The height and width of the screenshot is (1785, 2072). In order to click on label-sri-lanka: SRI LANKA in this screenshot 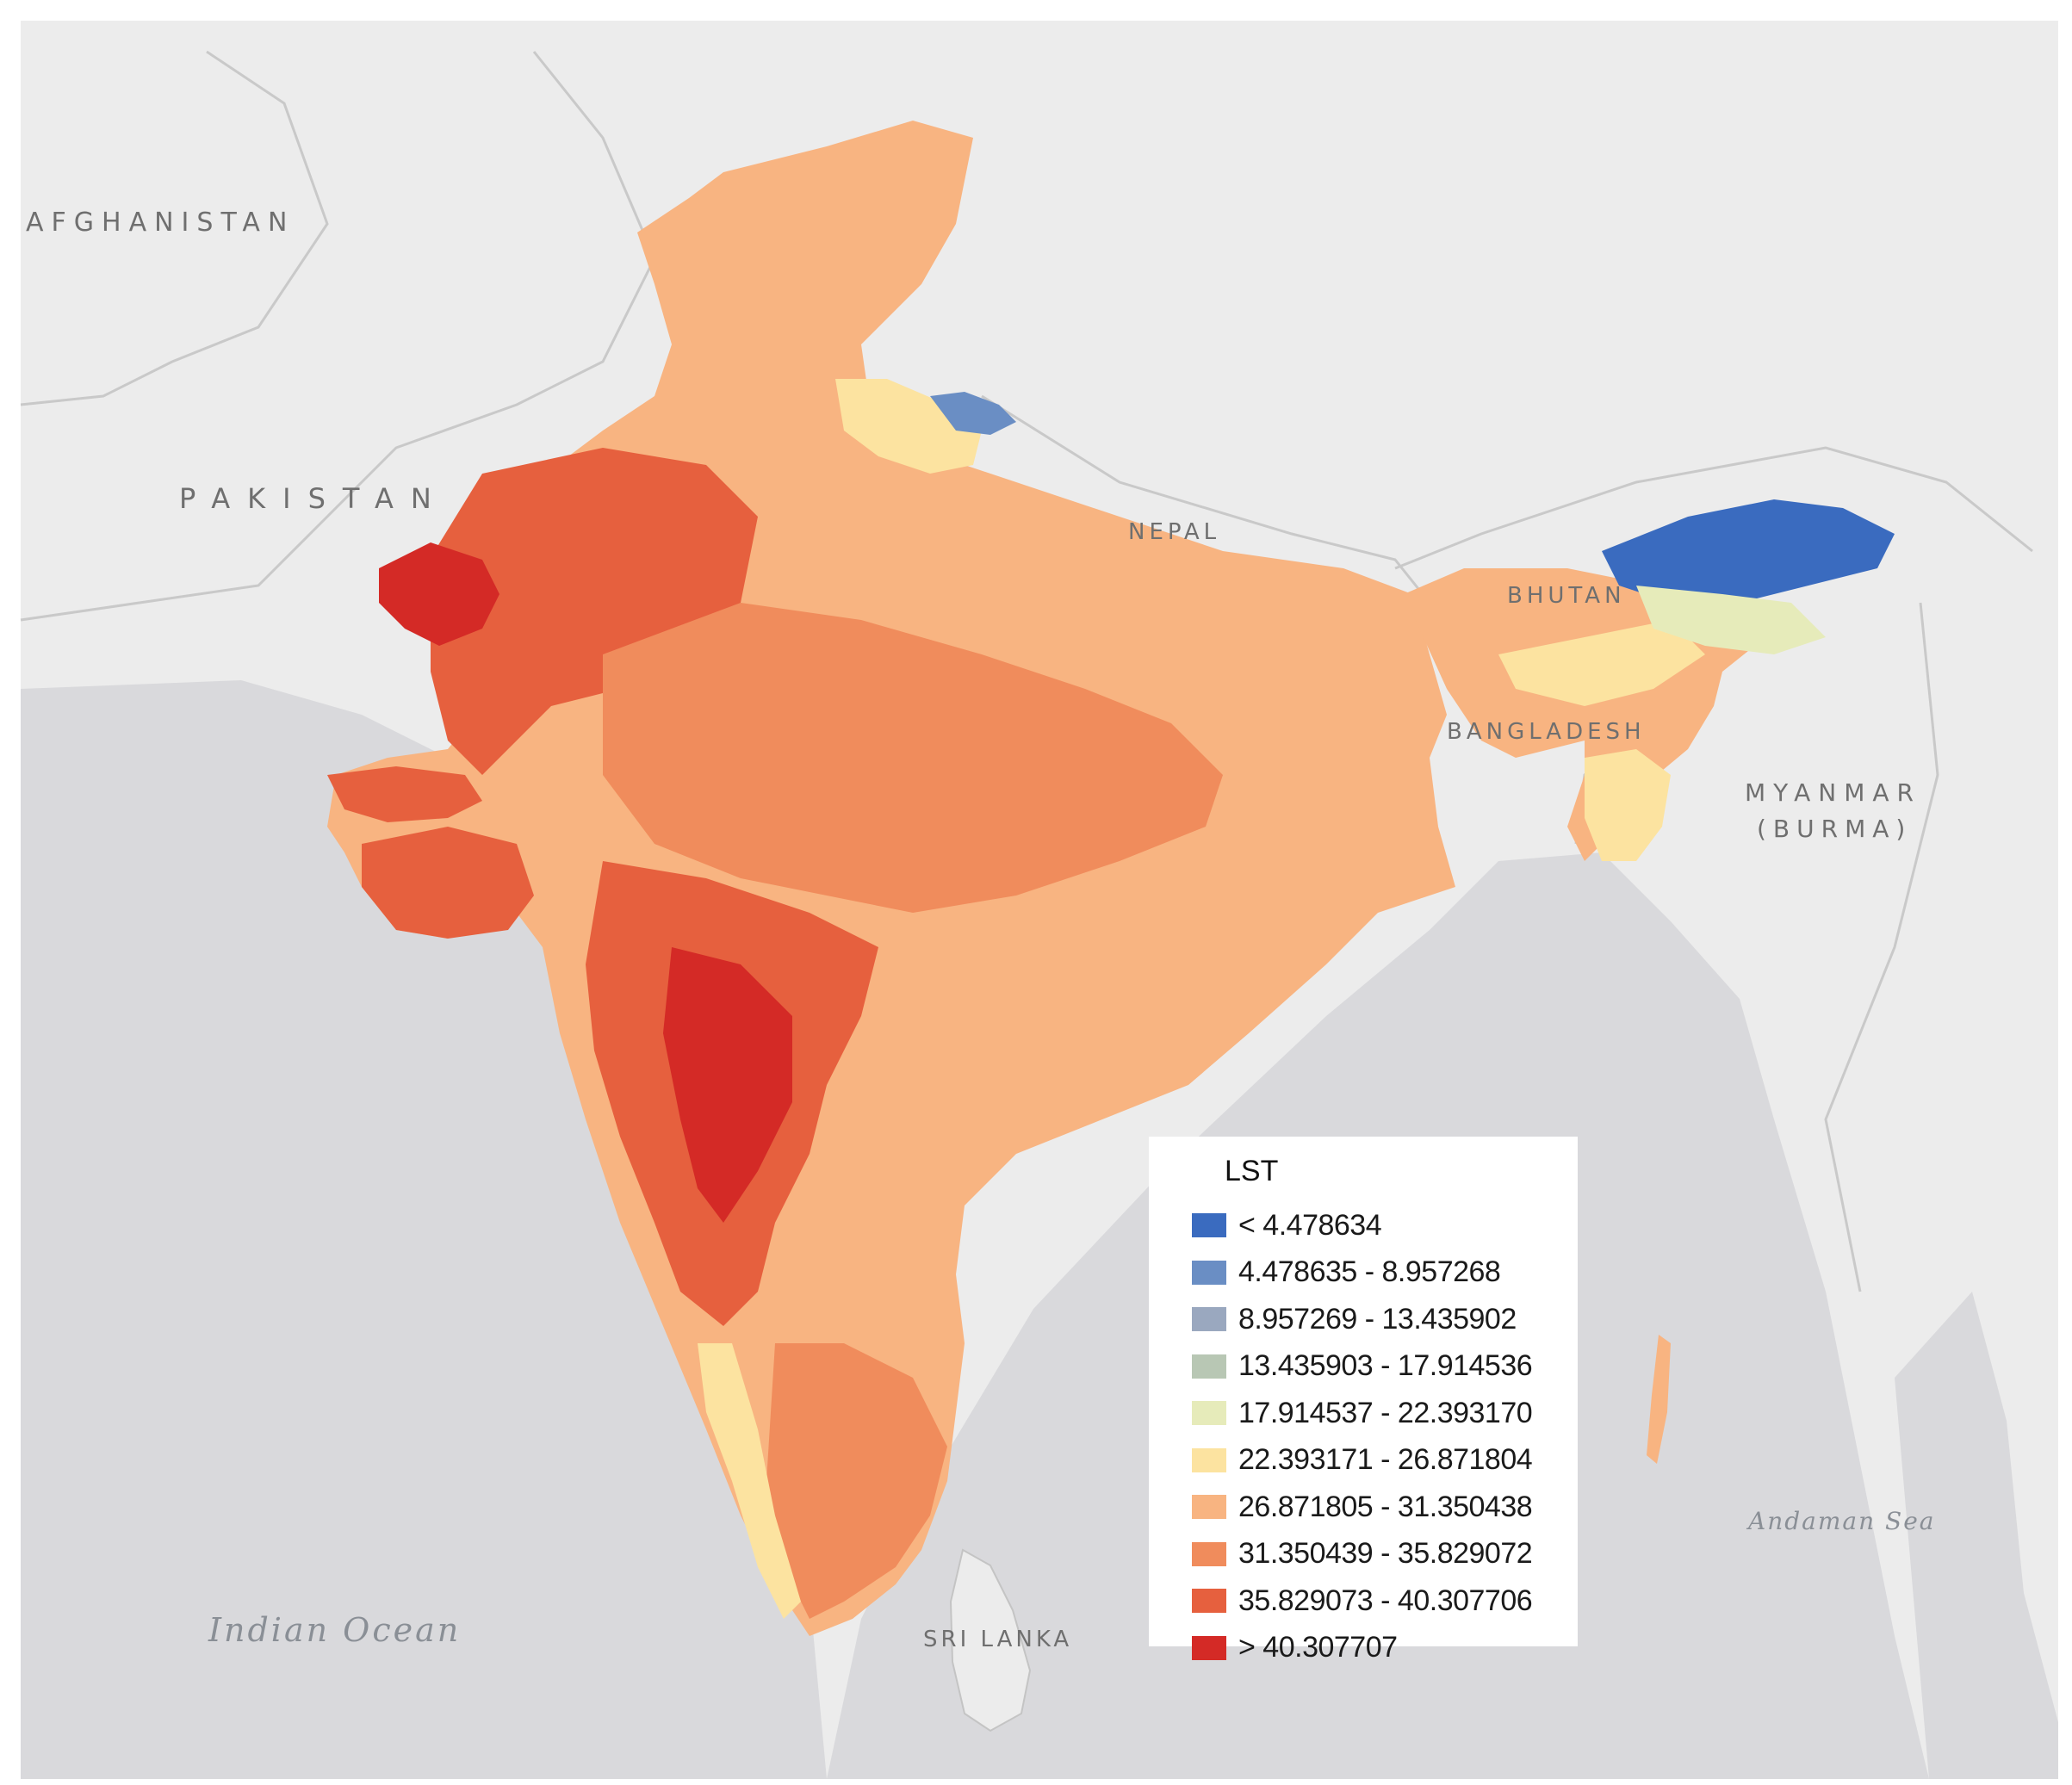, I will do `click(997, 1639)`.